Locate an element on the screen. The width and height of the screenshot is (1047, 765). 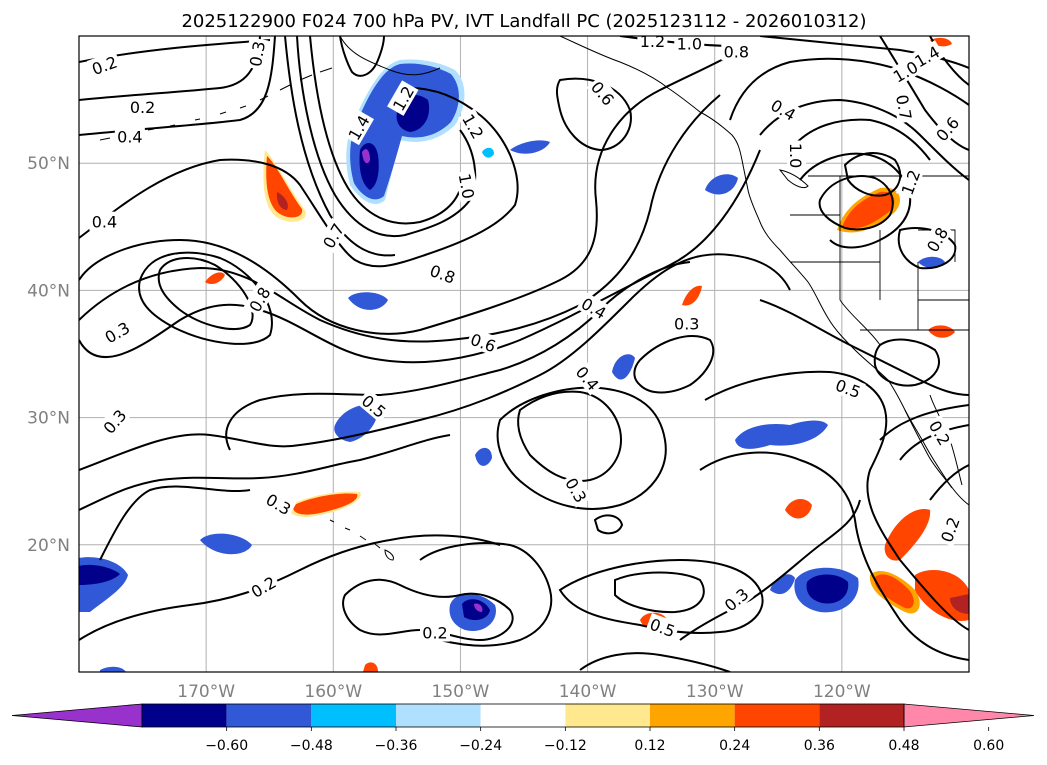
contour-label: 0.2 is located at coordinates (434, 633).